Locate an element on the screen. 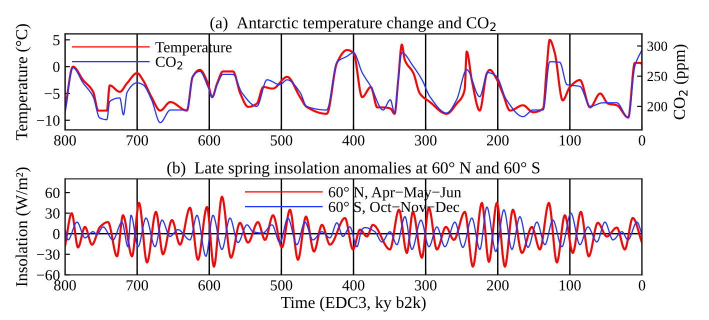  y2-tick-label: 200 is located at coordinates (657, 107).